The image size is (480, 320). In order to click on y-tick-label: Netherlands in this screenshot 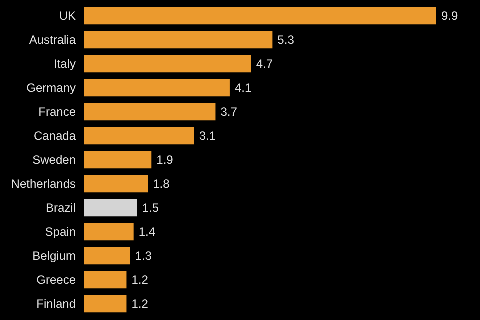, I will do `click(43, 184)`.